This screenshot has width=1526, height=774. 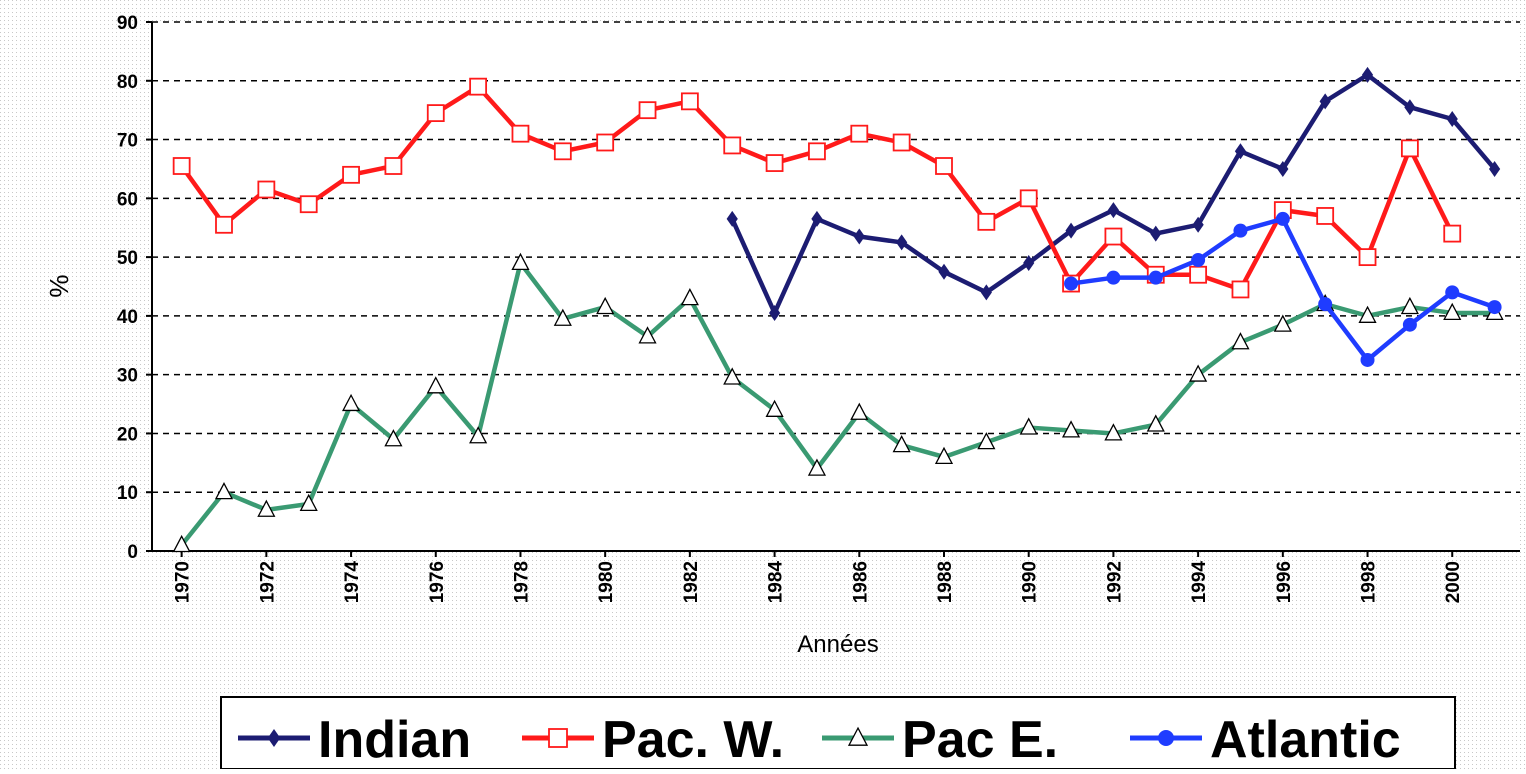 I want to click on x-tick-label: 1996, so click(x=1284, y=582).